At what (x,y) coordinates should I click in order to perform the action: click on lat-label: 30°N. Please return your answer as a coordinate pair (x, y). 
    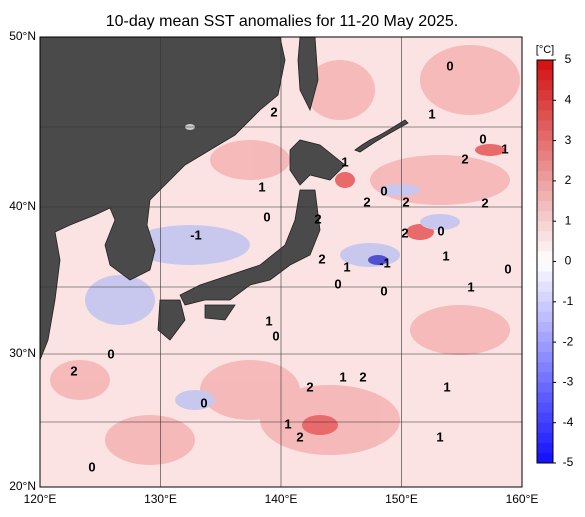
    Looking at the image, I should click on (22, 353).